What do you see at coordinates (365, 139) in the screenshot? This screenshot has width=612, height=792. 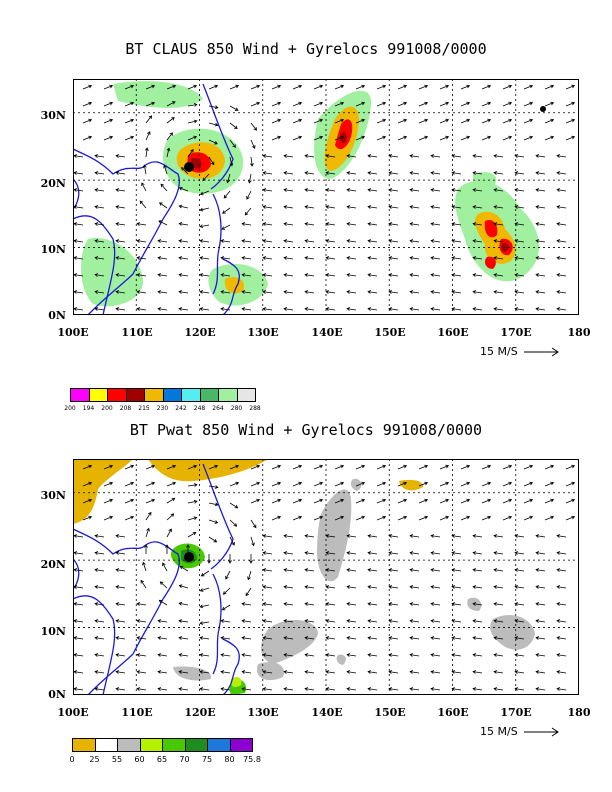 I see `gyre-location-markers` at bounding box center [365, 139].